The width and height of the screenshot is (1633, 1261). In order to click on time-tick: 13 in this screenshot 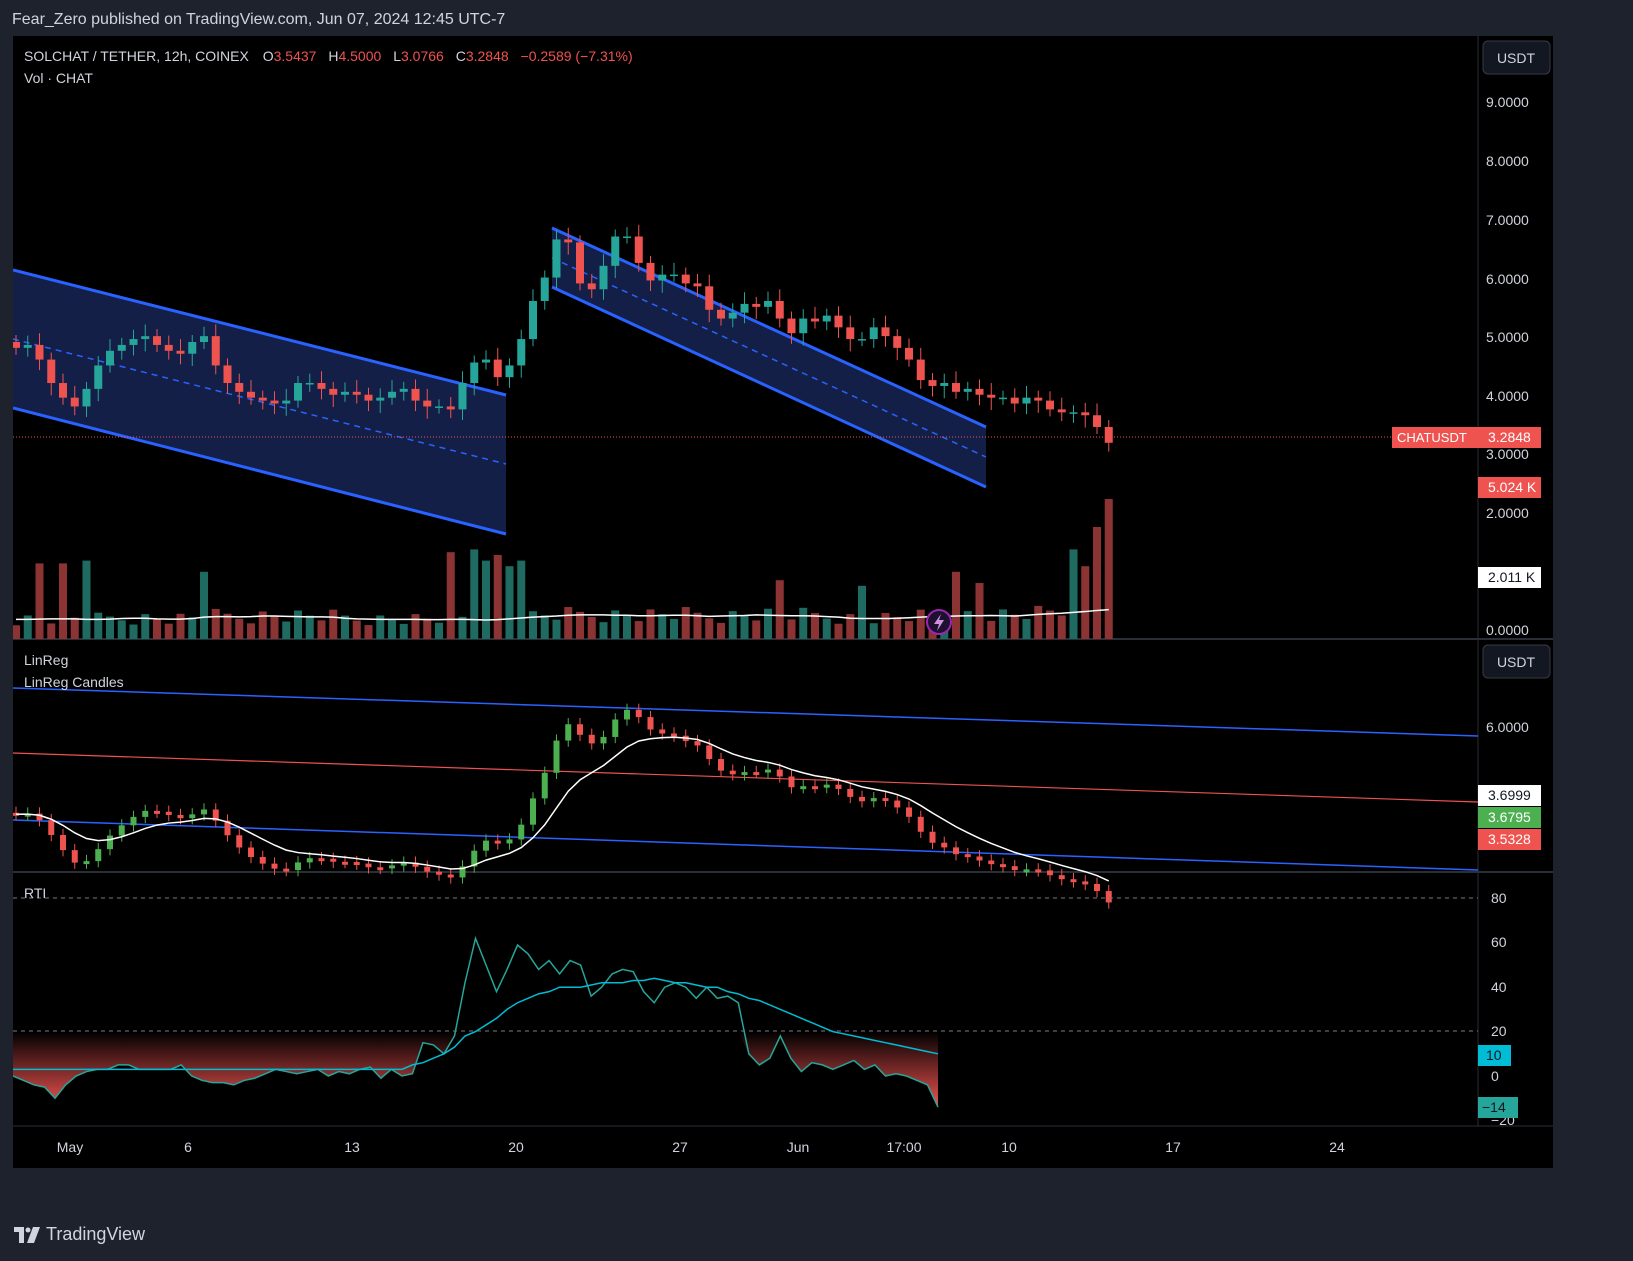, I will do `click(352, 1147)`.